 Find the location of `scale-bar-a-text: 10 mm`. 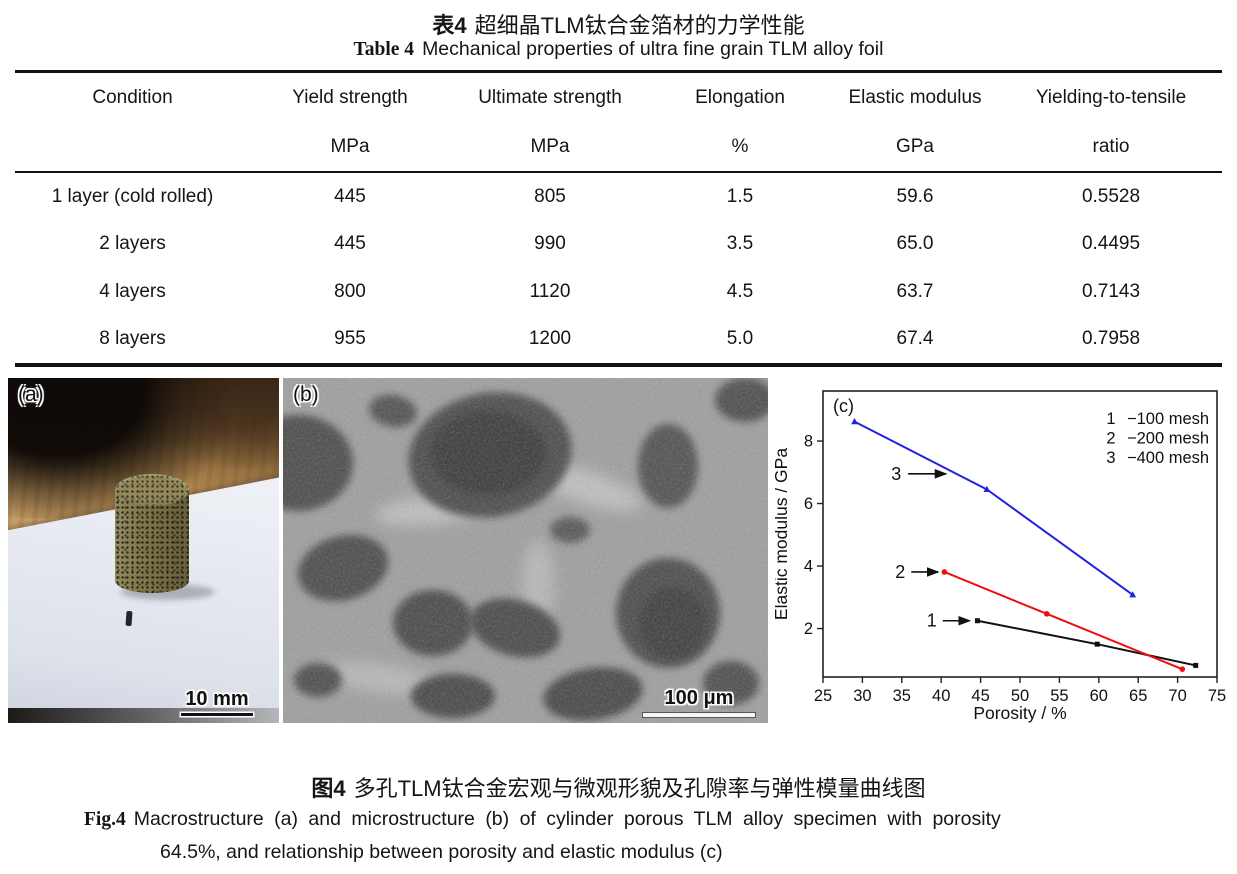

scale-bar-a-text: 10 mm is located at coordinates (217, 698).